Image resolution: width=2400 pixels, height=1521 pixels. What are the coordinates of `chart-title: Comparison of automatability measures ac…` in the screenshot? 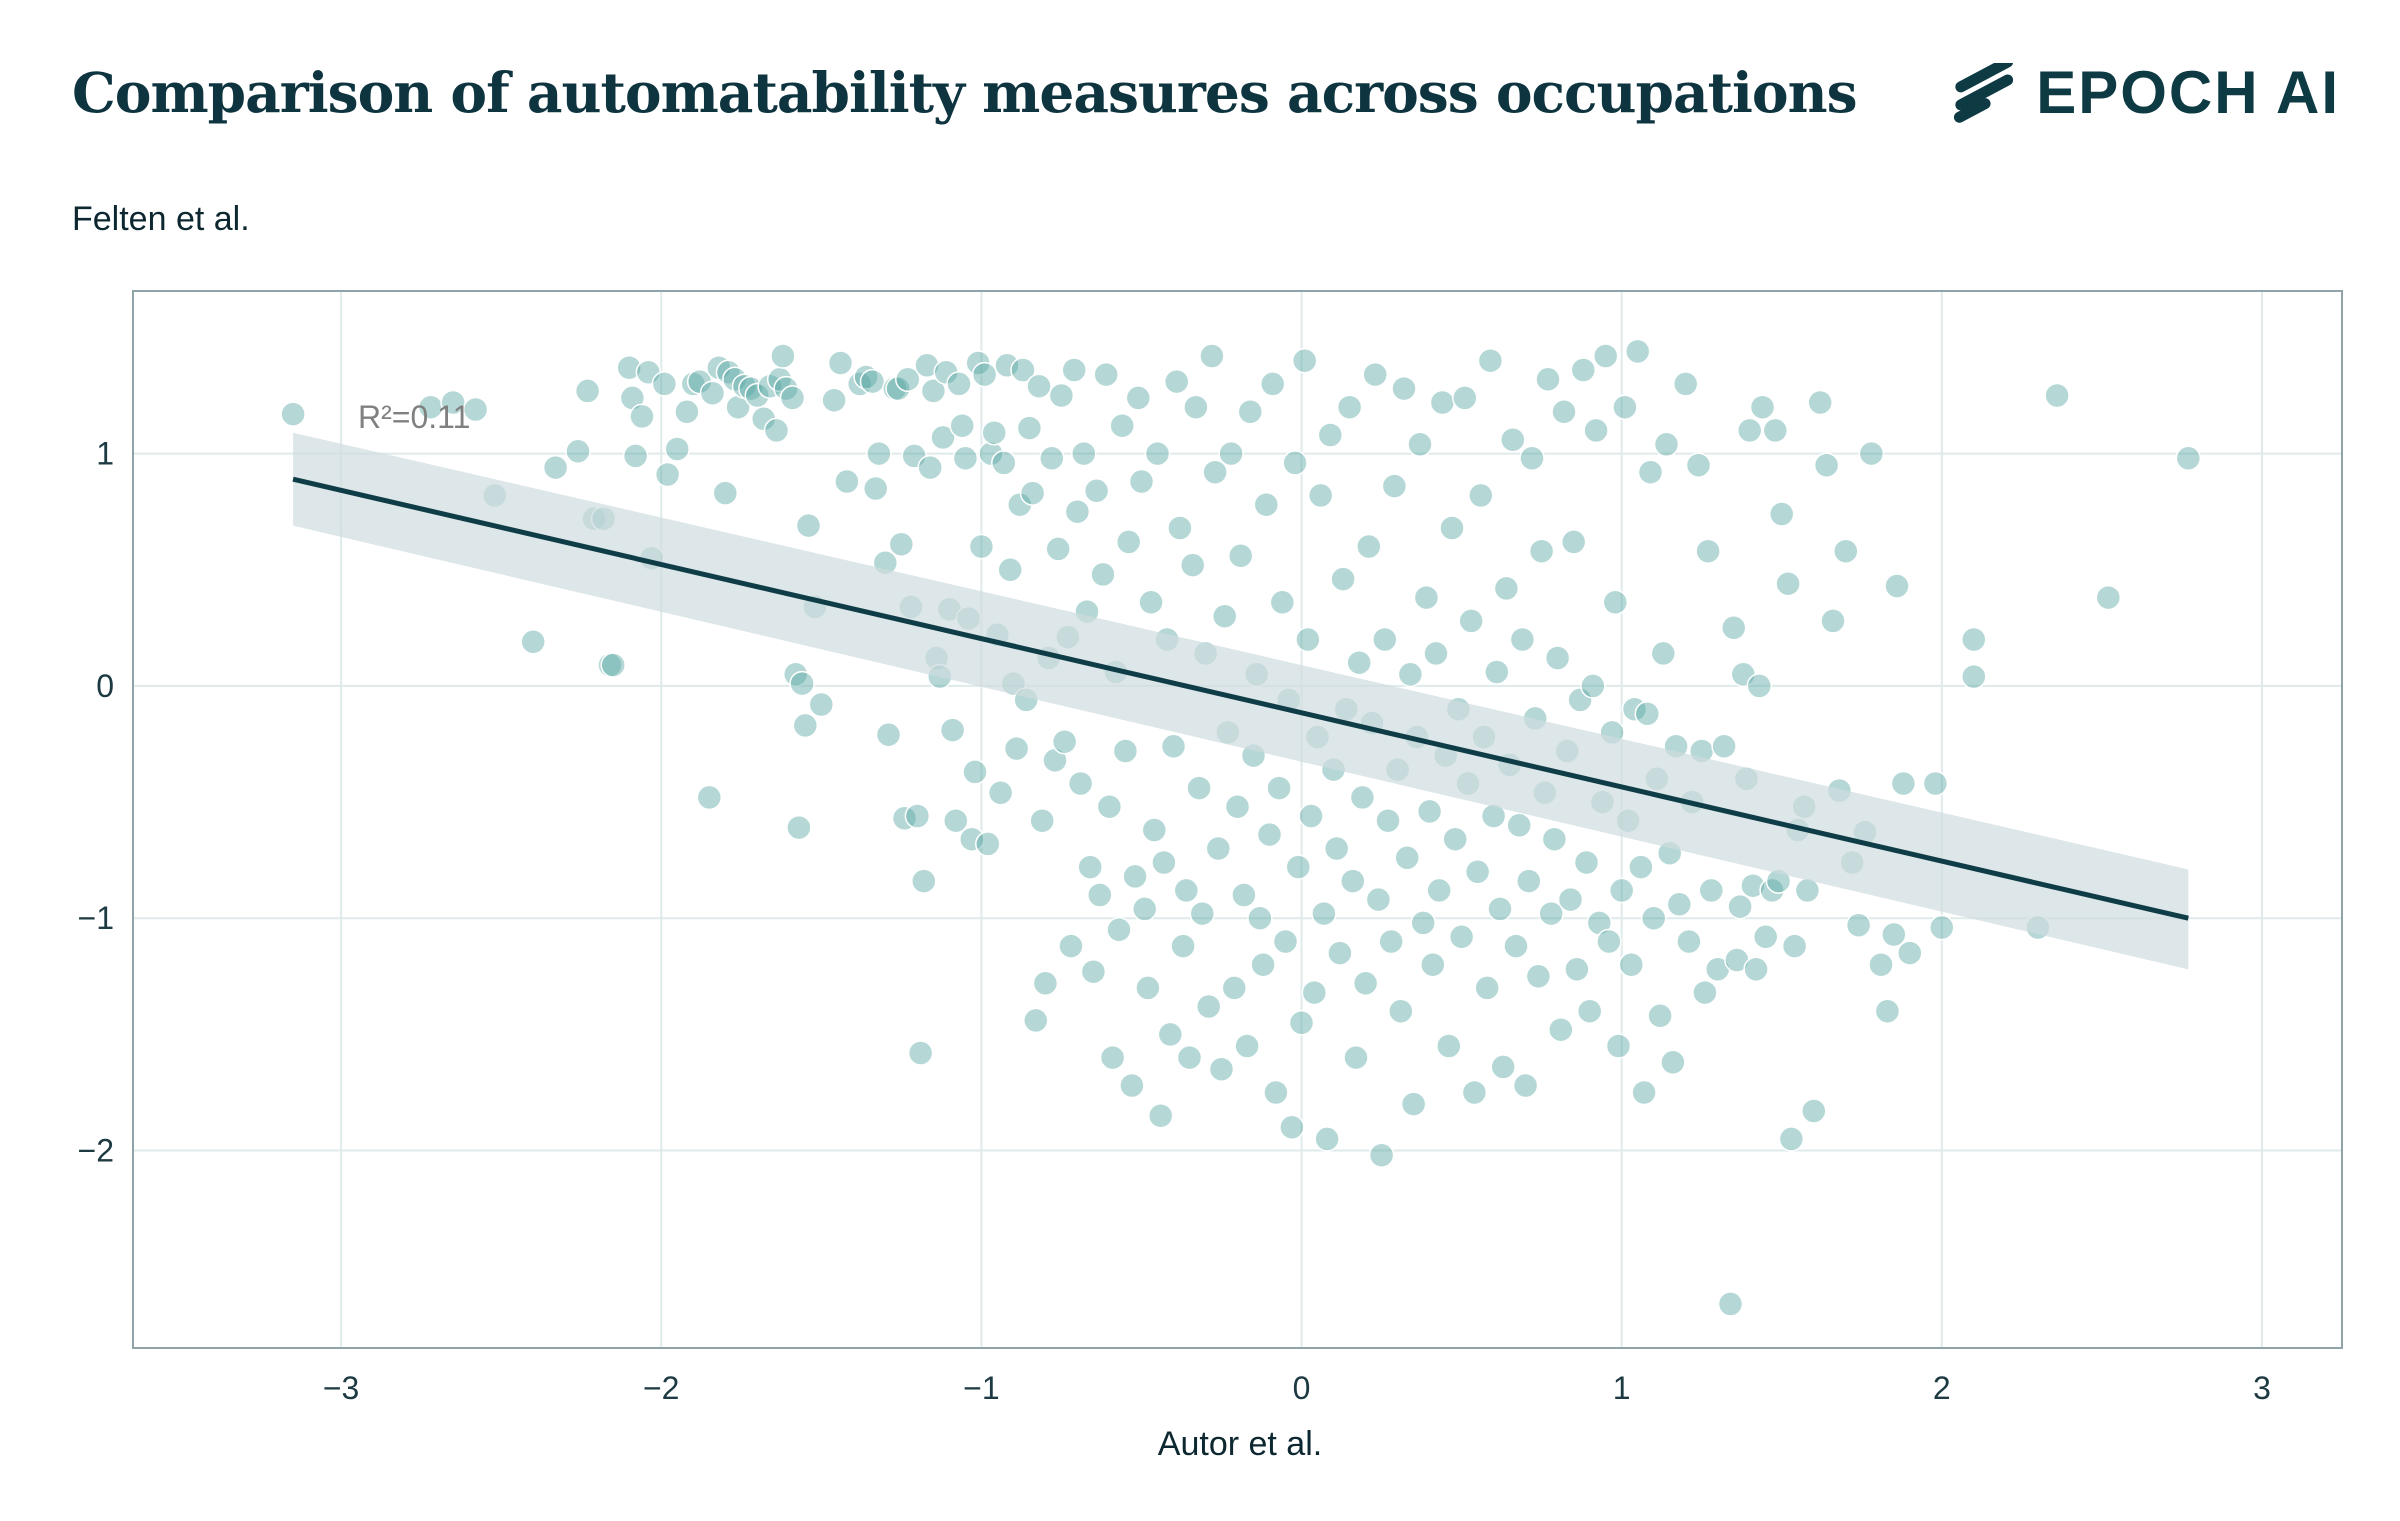 It's located at (965, 92).